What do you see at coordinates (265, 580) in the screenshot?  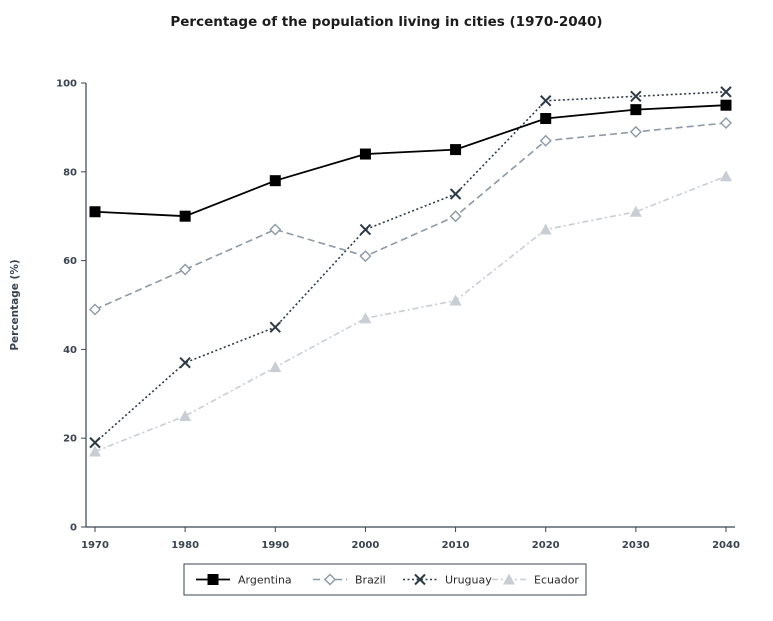 I see `legend-label-argentina: Argentina` at bounding box center [265, 580].